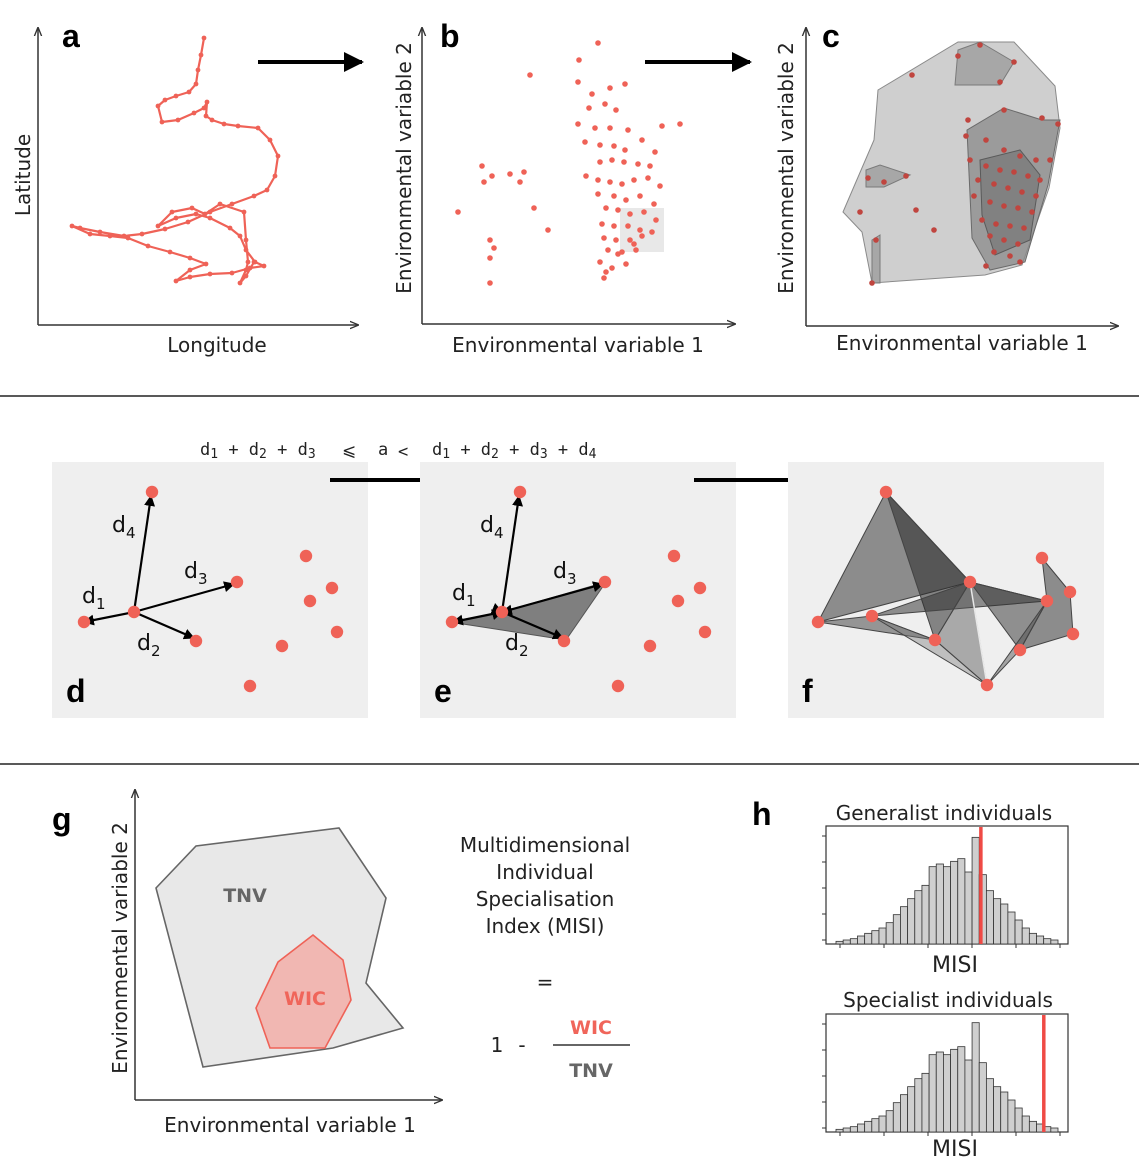 The width and height of the screenshot is (1139, 1159). Describe the element at coordinates (258, 451) in the screenshot. I see `formula-lhs: d1 + d2 + d3` at that location.